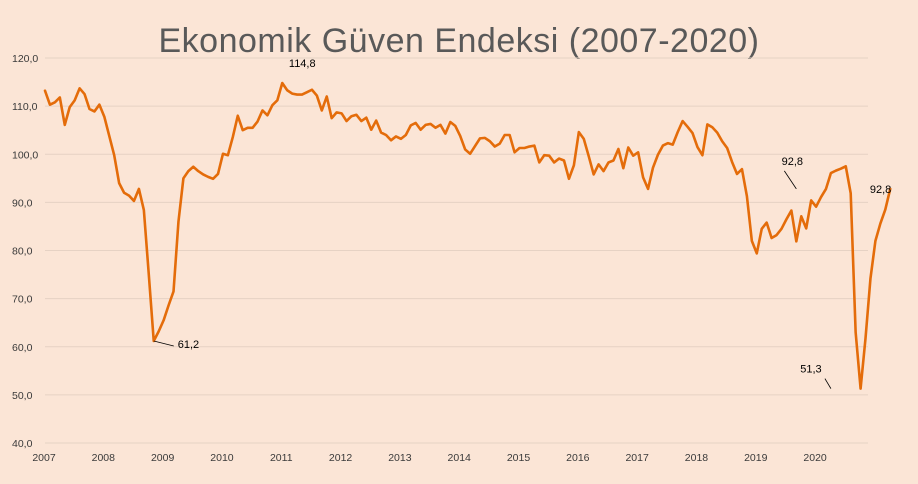  What do you see at coordinates (163, 458) in the screenshot?
I see `x-tick-label-2009: 2009` at bounding box center [163, 458].